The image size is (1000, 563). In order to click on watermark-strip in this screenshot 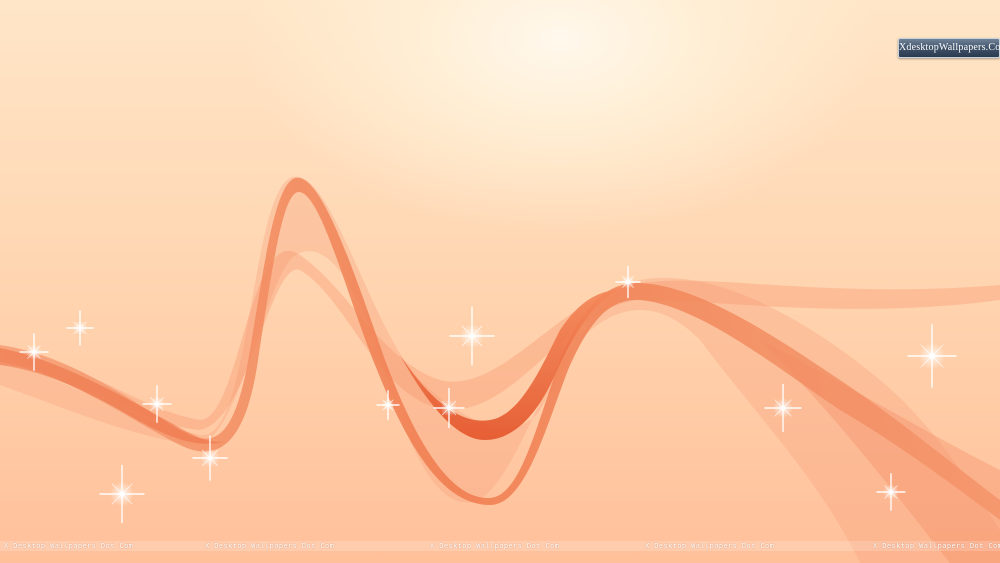, I will do `click(500, 546)`.